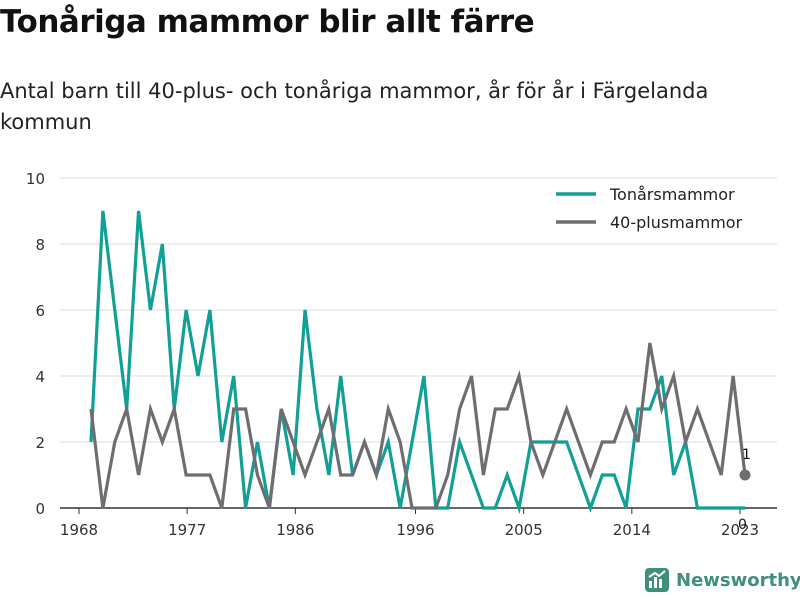  Describe the element at coordinates (742, 525) in the screenshot. I see `end-label-tonarsmammor: 0` at that location.